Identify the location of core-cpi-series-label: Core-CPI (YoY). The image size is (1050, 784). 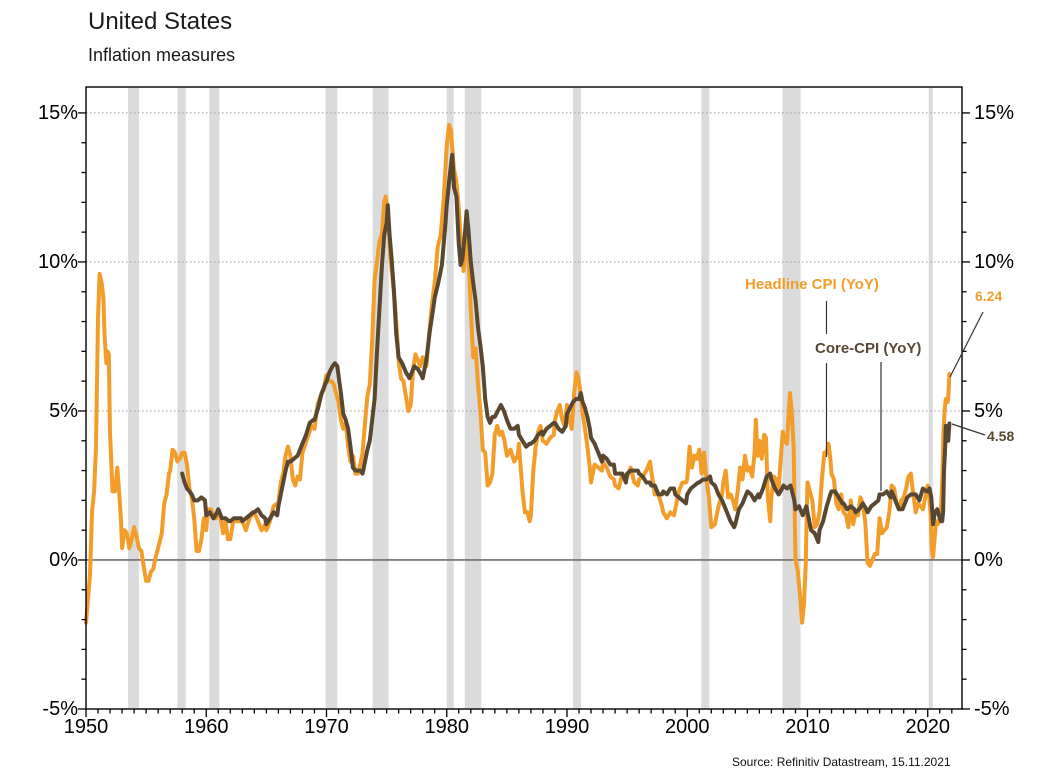
(868, 348).